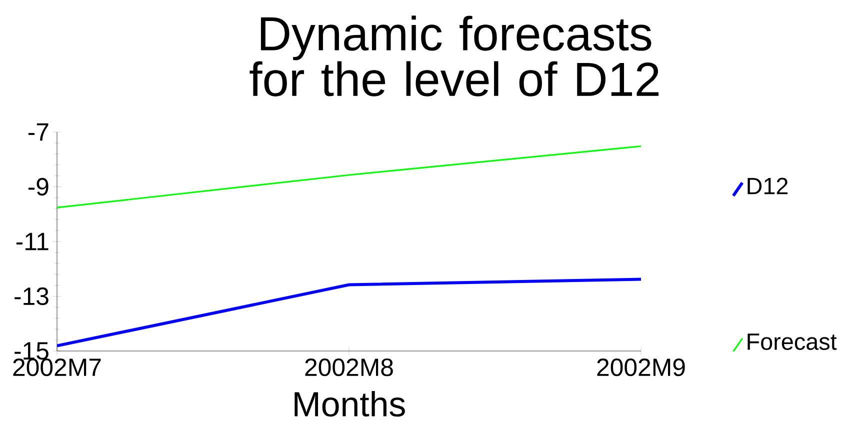 Image resolution: width=861 pixels, height=439 pixels. Describe the element at coordinates (38, 132) in the screenshot. I see `y-tick-label: -7` at that location.